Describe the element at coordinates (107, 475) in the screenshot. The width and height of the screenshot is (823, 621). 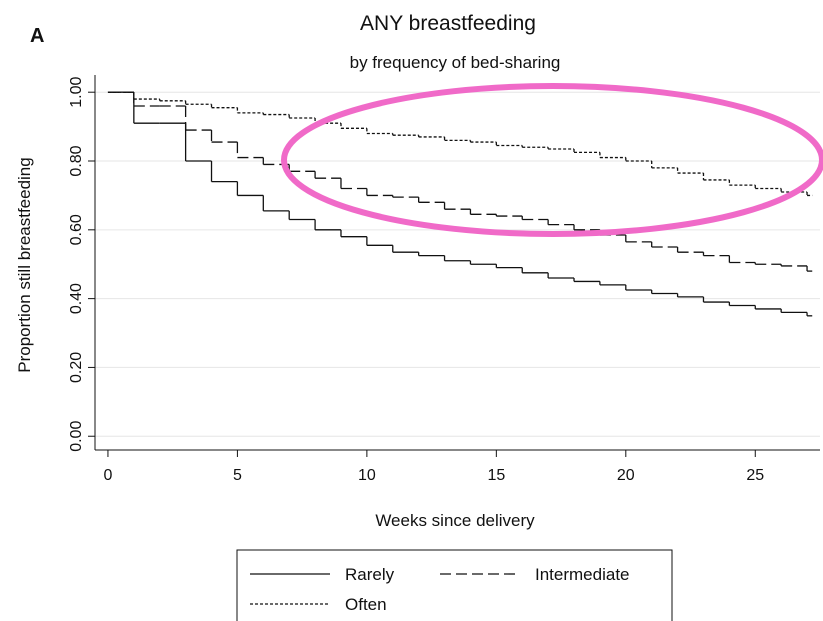
I see `x-tick-label: 0` at that location.